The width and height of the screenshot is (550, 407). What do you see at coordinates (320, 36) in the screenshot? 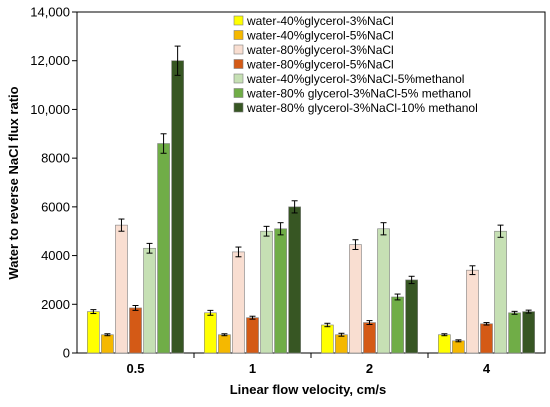
I see `legend-label: water-40%glycerol-5%NaCl` at bounding box center [320, 36].